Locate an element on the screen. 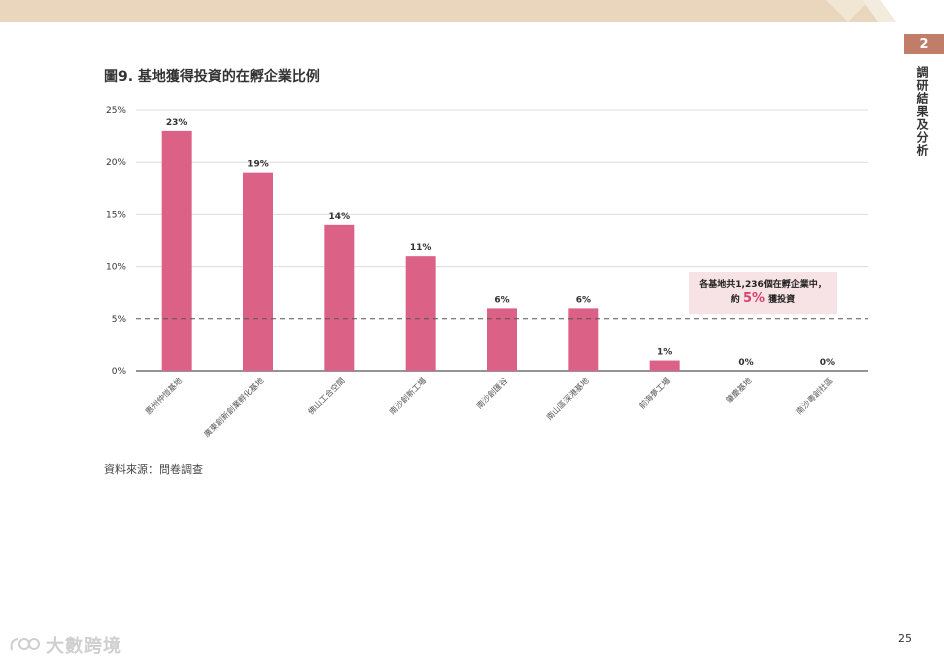  x-tick-label: 前海夢工場 is located at coordinates (654, 392).